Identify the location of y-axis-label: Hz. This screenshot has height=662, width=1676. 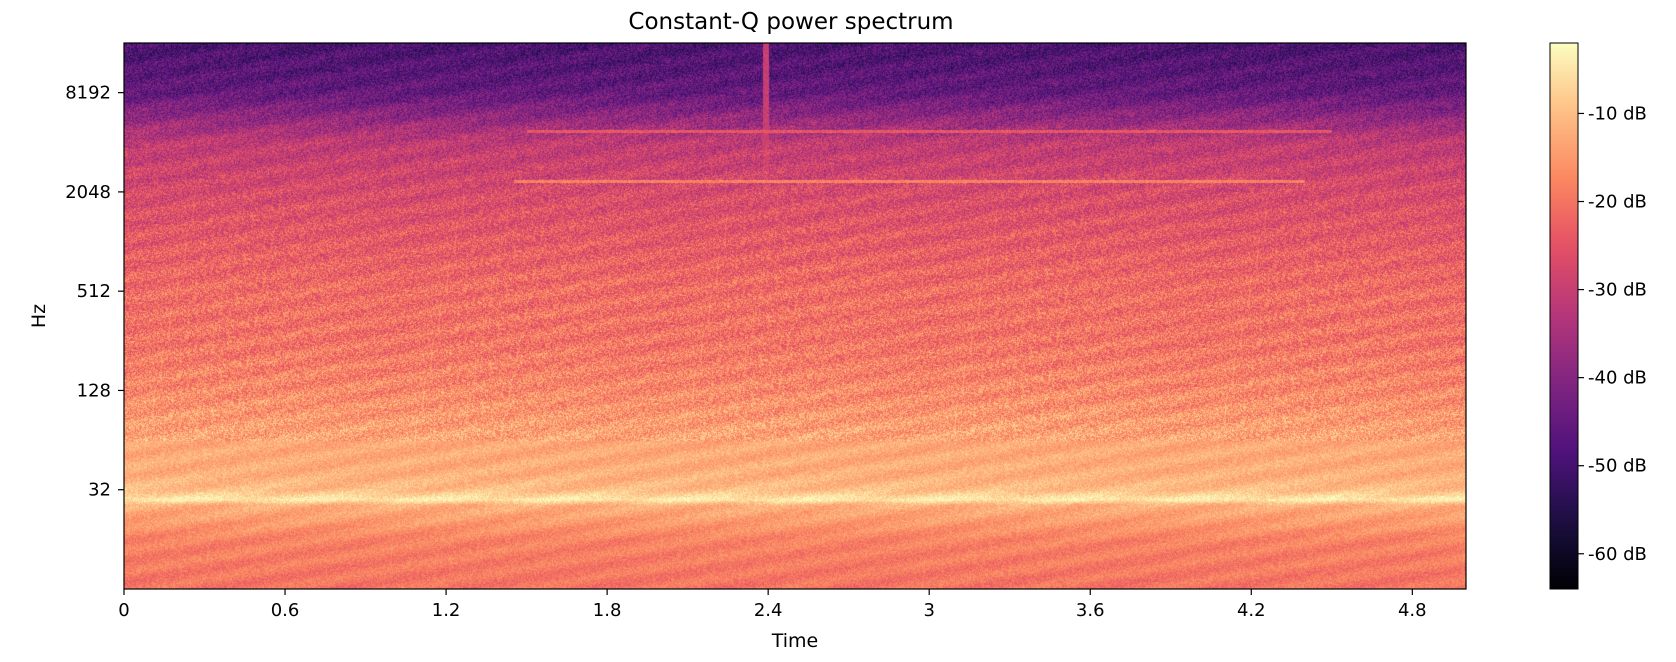
(39, 316).